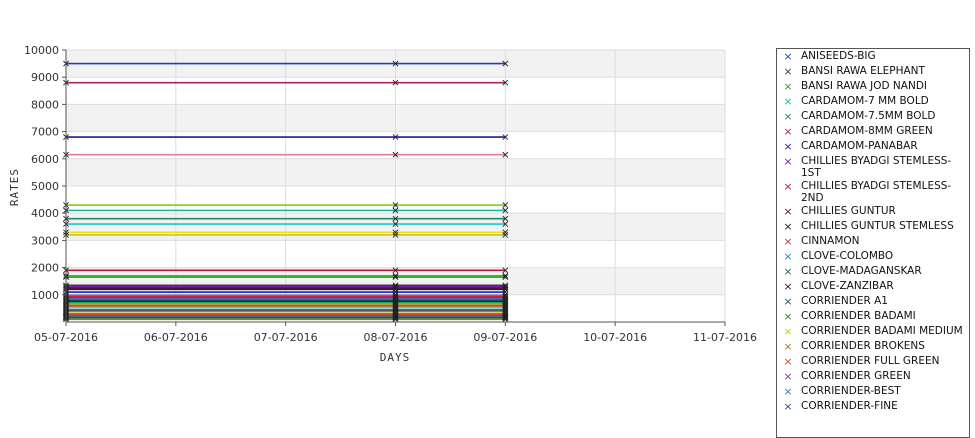 Image resolution: width=975 pixels, height=438 pixels. I want to click on legend-label: CORRIENDER BROKENS, so click(863, 346).